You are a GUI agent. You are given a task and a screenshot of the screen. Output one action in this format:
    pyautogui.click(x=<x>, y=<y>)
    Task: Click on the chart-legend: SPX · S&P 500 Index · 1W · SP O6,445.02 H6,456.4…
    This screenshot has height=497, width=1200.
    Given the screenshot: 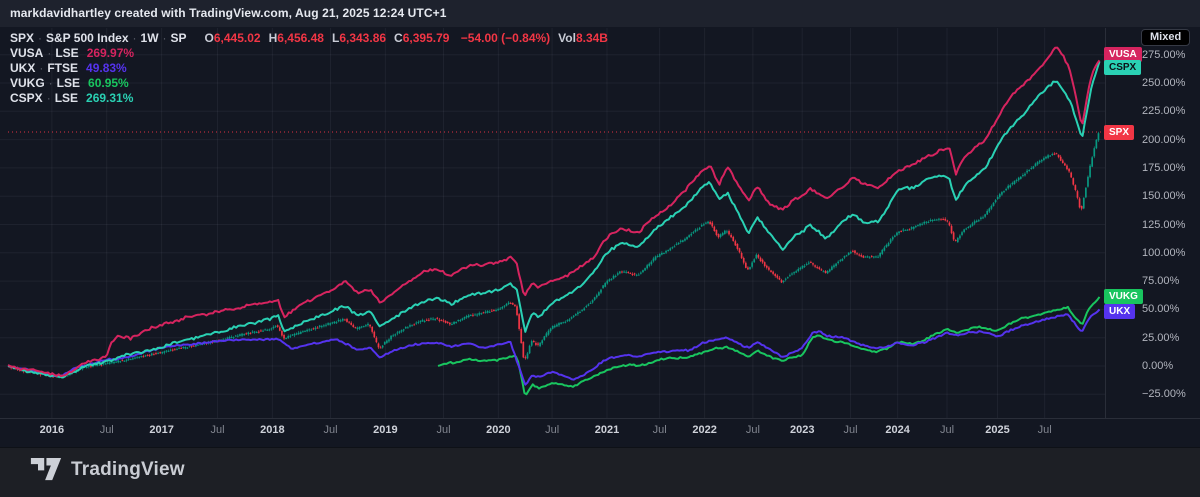 What is the action you would take?
    pyautogui.click(x=309, y=68)
    